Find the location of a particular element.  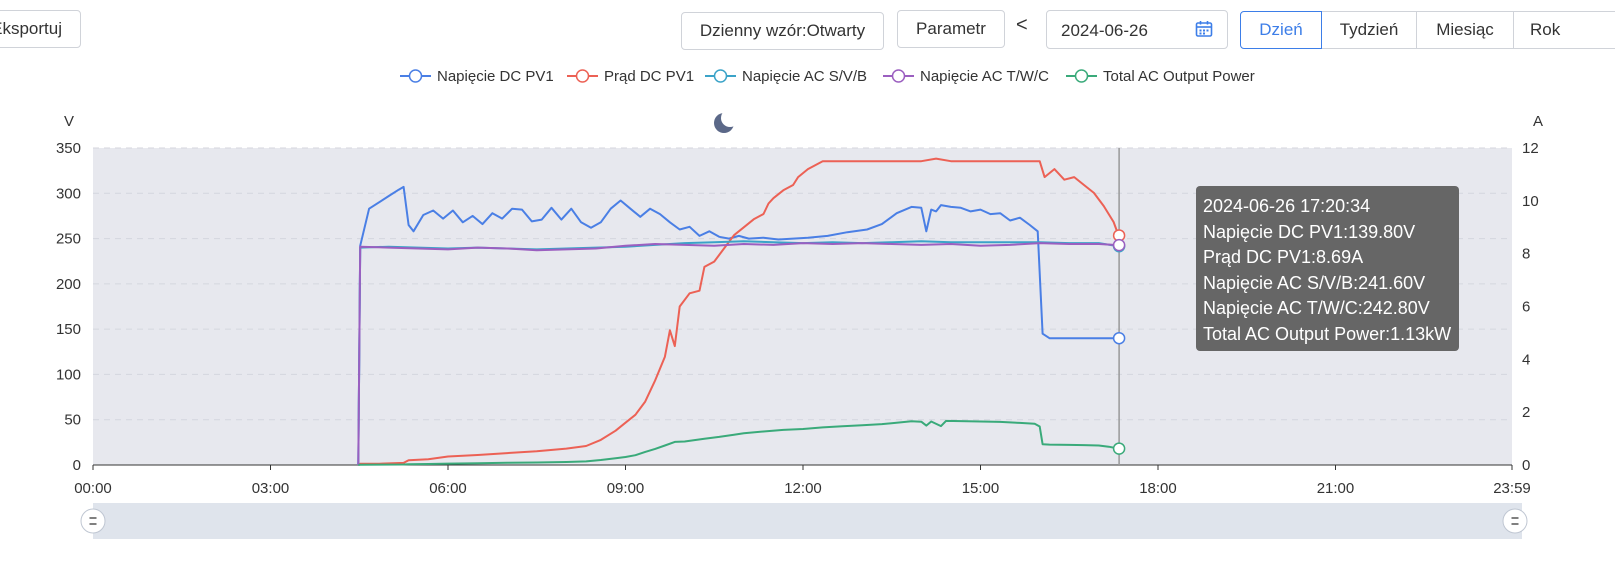

tooltip-line: Prąd DC PV1:8.69A is located at coordinates (1283, 257).